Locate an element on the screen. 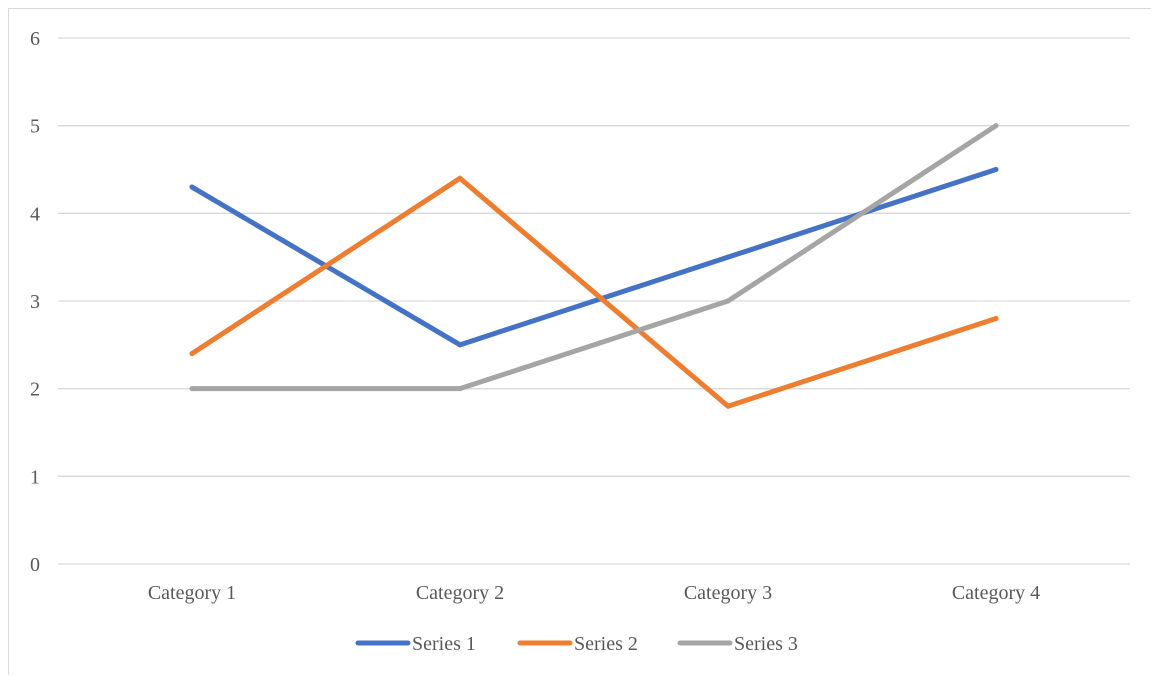 This screenshot has height=676, width=1152. legend-label: Series 2 is located at coordinates (606, 644).